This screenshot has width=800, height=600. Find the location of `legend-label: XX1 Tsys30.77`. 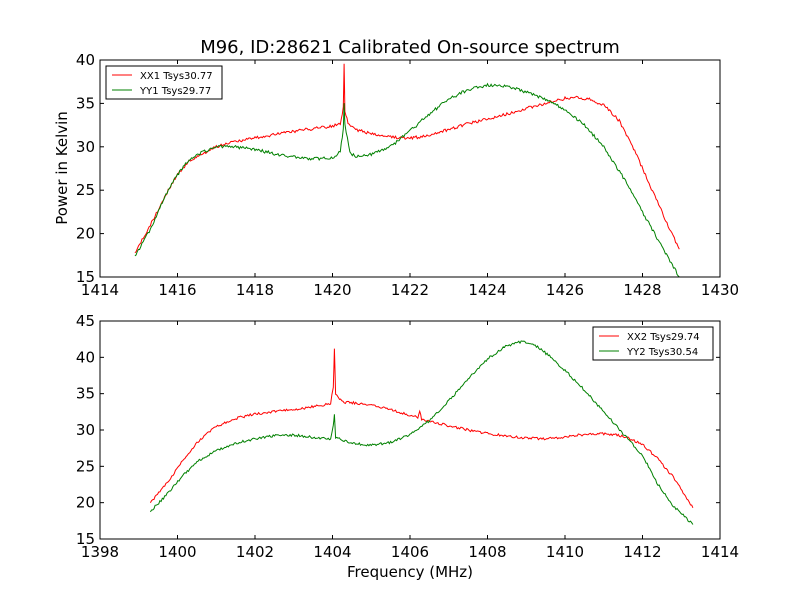

legend-label: XX1 Tsys30.77 is located at coordinates (176, 76).